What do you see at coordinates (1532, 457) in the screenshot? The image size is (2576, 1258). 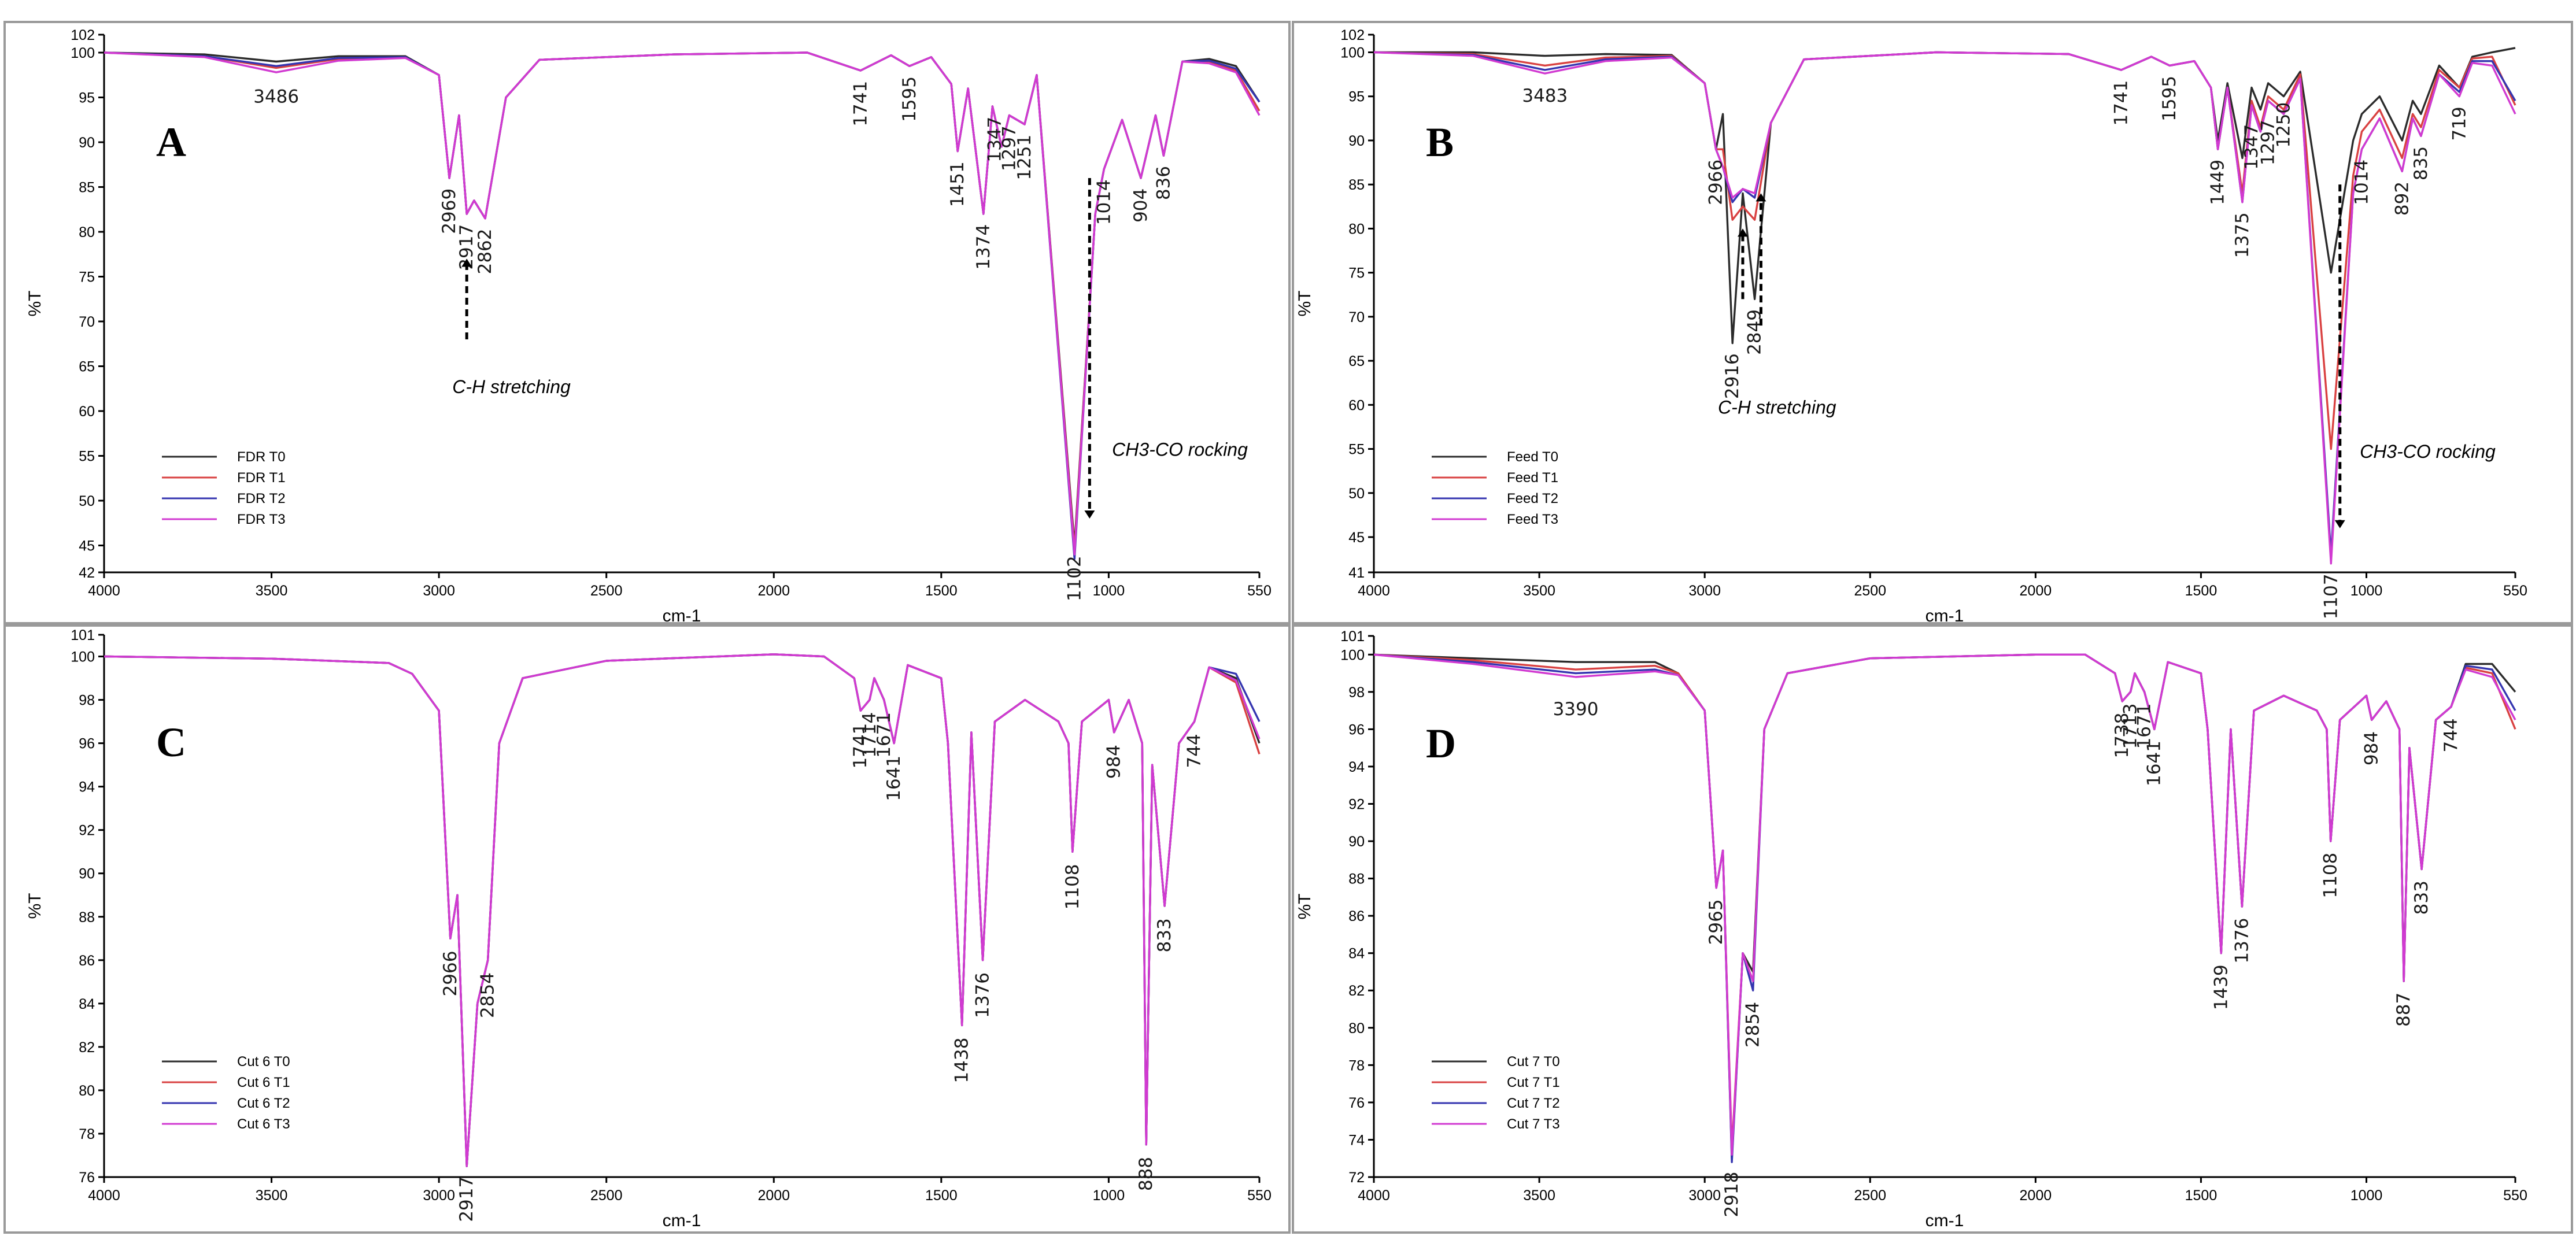 I see `legend-entry: Feed T0` at bounding box center [1532, 457].